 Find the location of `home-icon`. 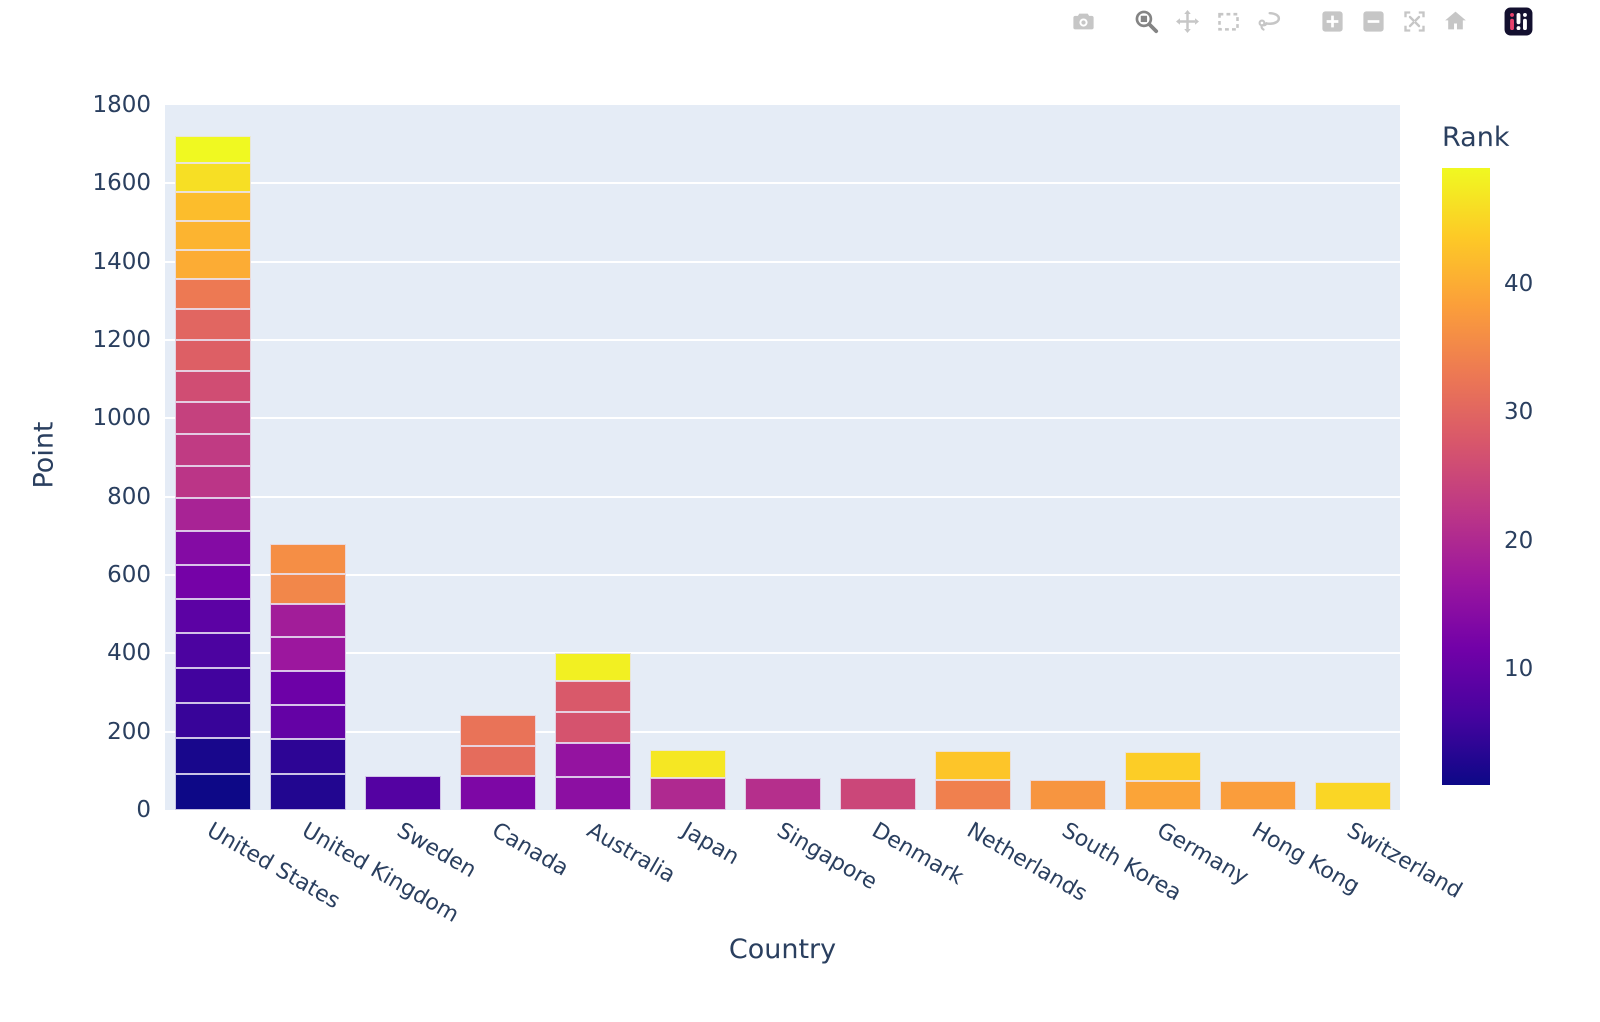

home-icon is located at coordinates (1455, 21).